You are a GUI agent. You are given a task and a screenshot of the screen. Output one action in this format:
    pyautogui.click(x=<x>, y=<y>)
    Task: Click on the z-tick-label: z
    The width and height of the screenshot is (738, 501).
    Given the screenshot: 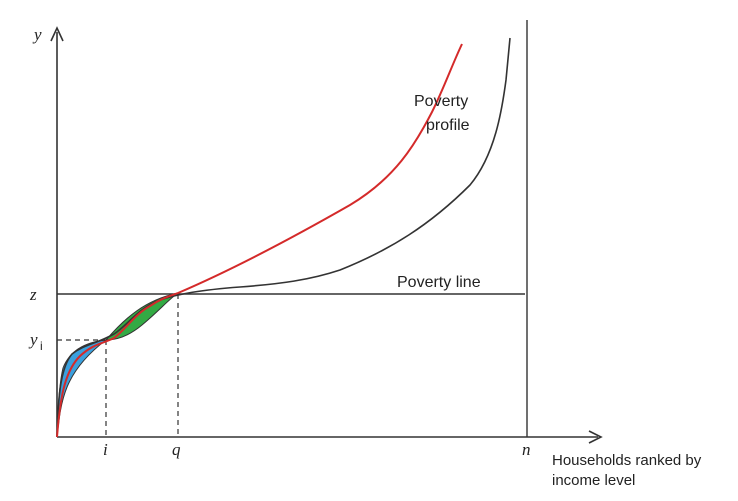 What is the action you would take?
    pyautogui.click(x=33, y=294)
    